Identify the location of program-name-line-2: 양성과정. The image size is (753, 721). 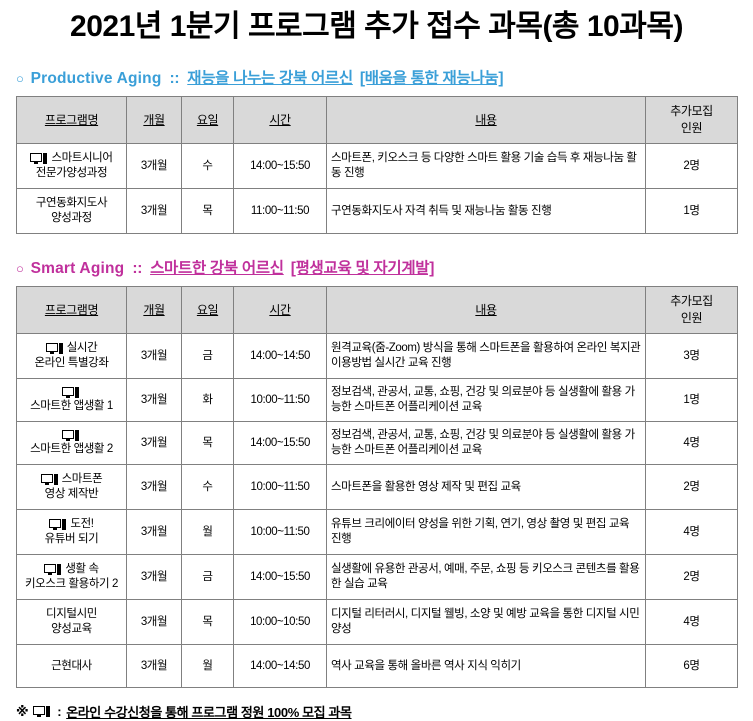
(71, 218).